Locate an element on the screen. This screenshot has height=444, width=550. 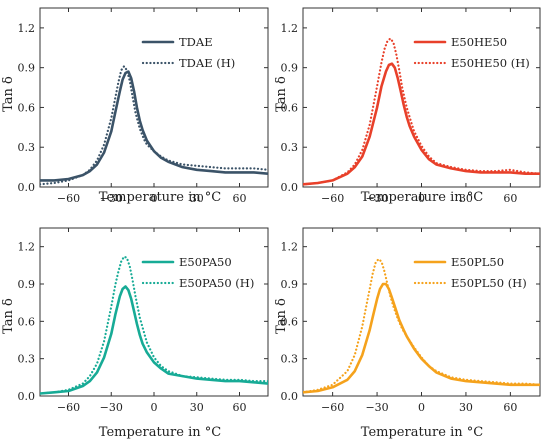
legend-label-e50he50: E50HE50 is located at coordinates (479, 42).